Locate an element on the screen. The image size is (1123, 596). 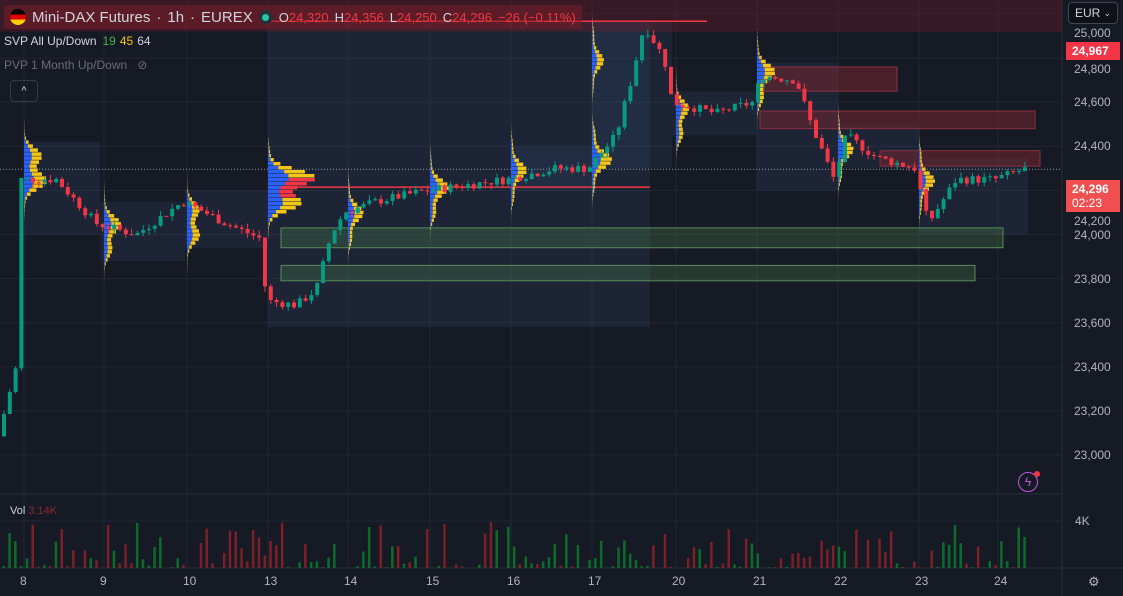
price-tick-label: 25,000 is located at coordinates (1092, 33).